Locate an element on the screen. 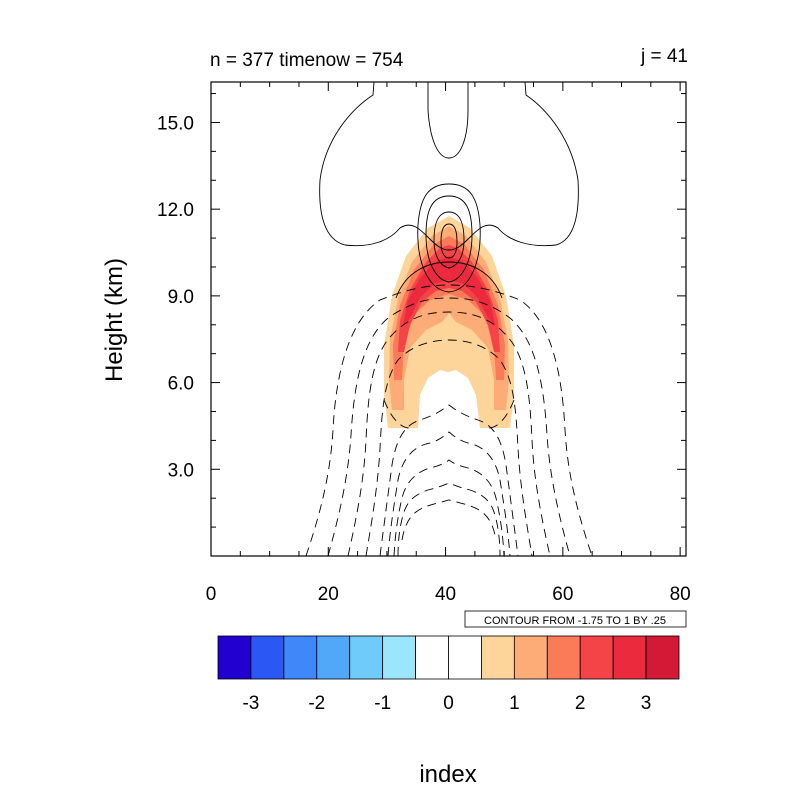  colorbar-label: 0 is located at coordinates (448, 703).